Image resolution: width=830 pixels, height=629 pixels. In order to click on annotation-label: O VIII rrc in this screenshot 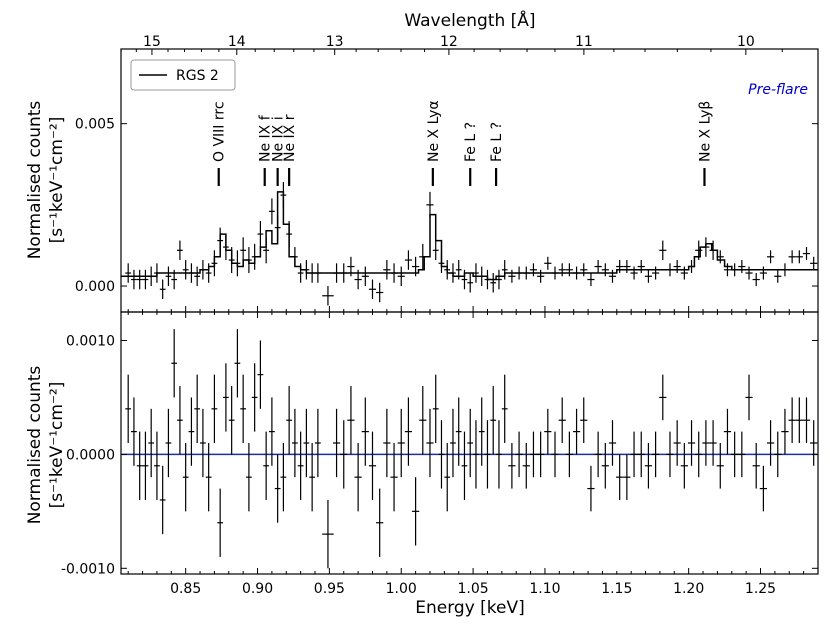, I will do `click(220, 131)`.